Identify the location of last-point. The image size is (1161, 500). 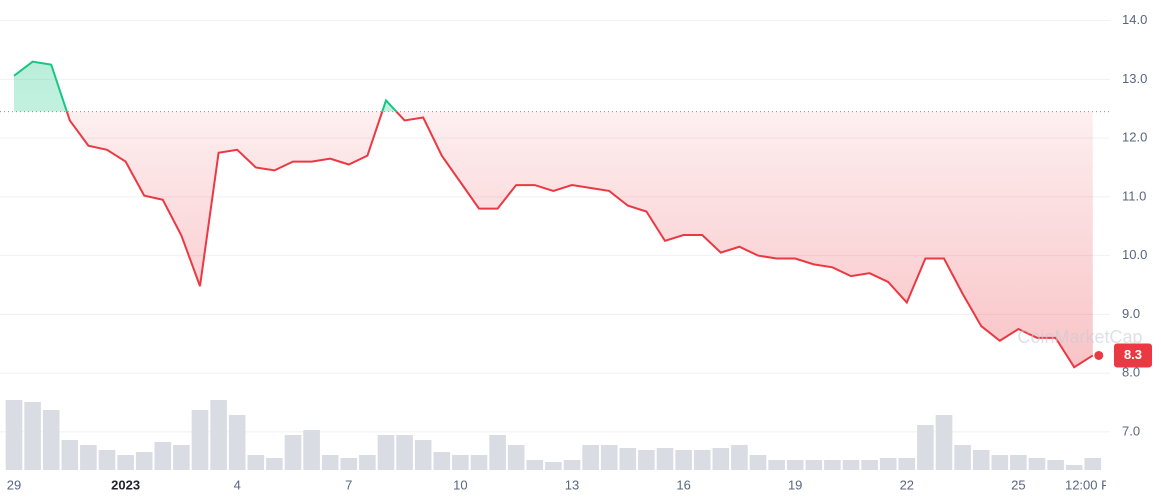
(1099, 355).